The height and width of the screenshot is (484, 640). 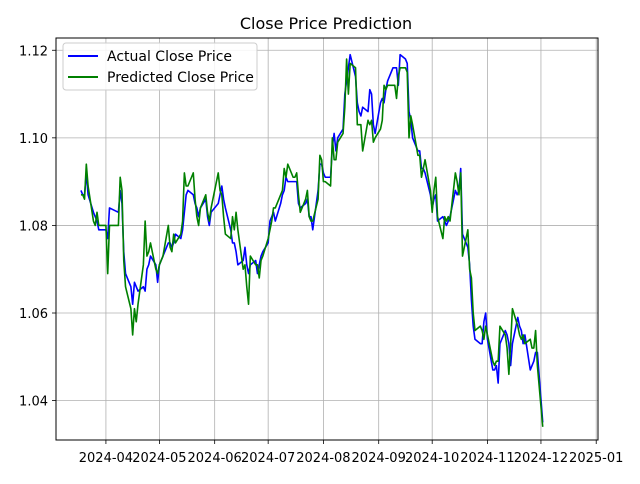 What do you see at coordinates (33, 139) in the screenshot?
I see `y-tick-label: 1.10` at bounding box center [33, 139].